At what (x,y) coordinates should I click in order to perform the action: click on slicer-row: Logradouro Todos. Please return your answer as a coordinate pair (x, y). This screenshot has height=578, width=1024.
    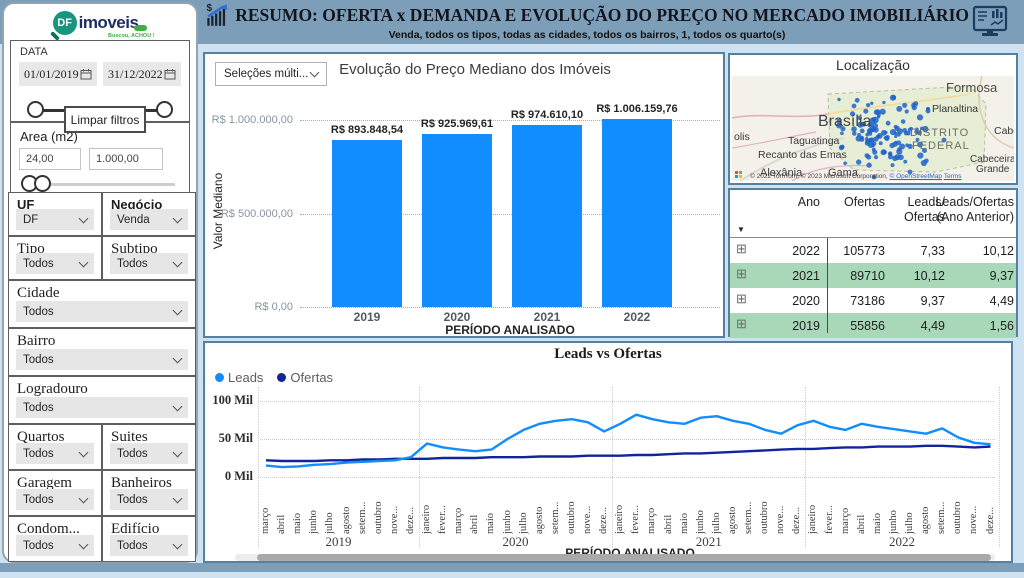
    Looking at the image, I should click on (102, 400).